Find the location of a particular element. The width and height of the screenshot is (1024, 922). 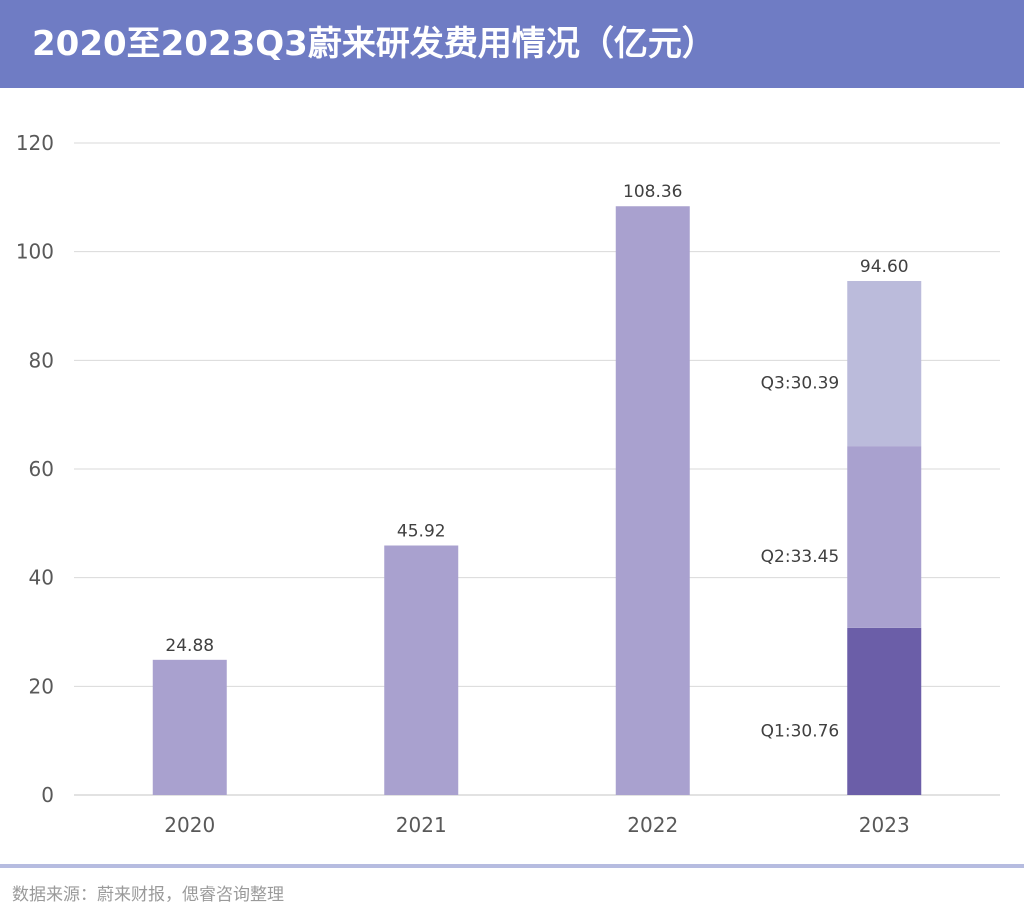

bar-2021 is located at coordinates (421, 670).